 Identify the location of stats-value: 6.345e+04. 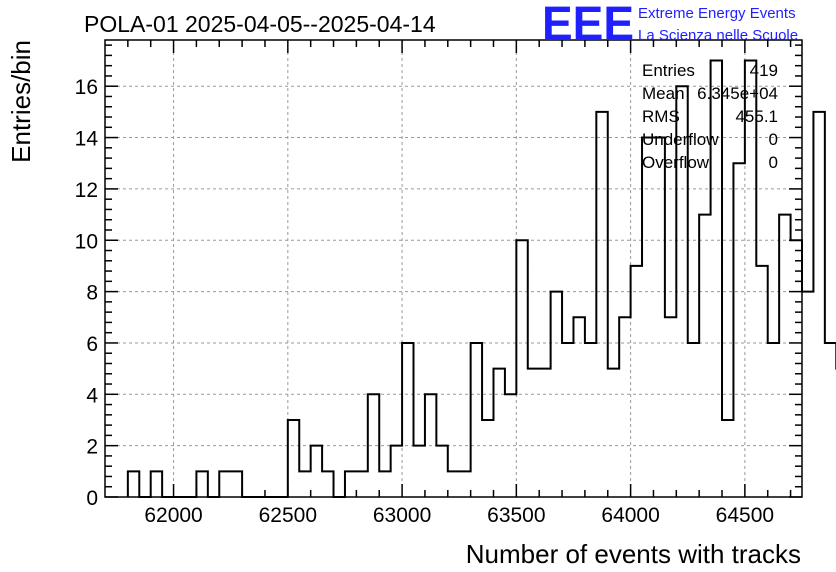
(737, 93).